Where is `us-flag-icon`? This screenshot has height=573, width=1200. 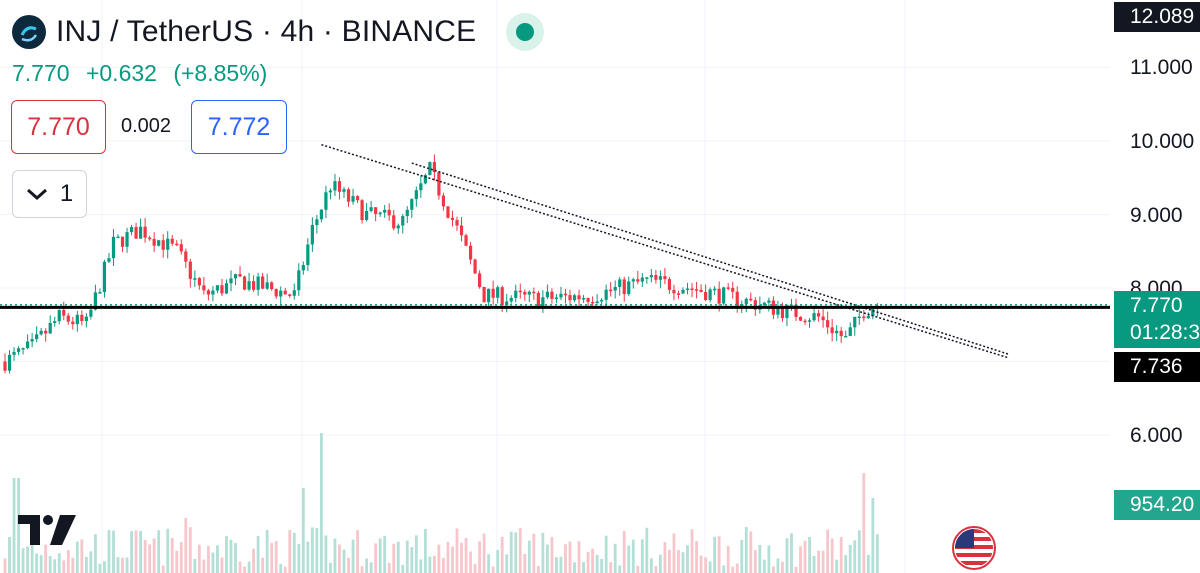
us-flag-icon is located at coordinates (974, 548).